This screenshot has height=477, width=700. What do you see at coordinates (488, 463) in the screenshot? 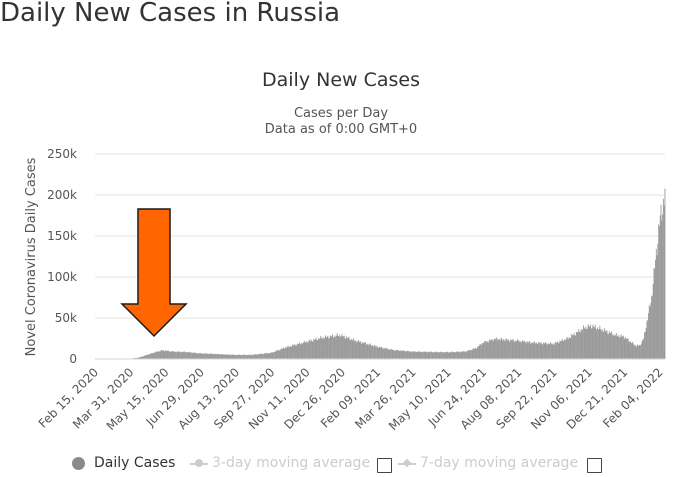
I see `legend-item-7-day-average: 7-day moving average` at bounding box center [488, 463].